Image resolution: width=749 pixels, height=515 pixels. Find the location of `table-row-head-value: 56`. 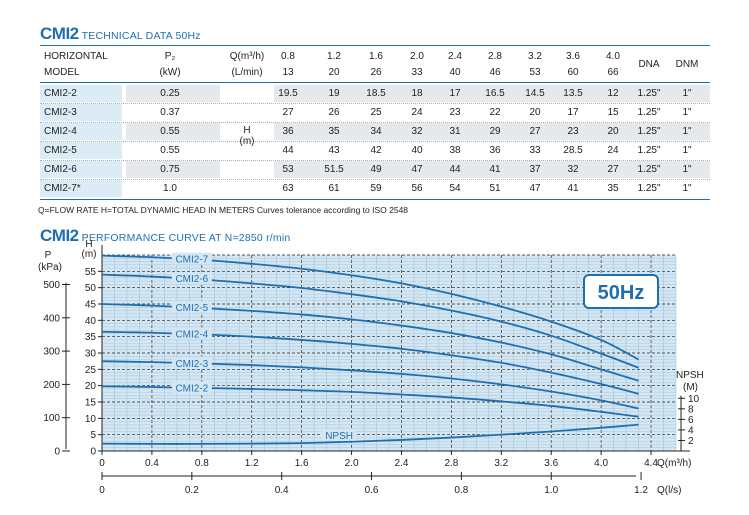

table-row-head-value: 56 is located at coordinates (417, 188).